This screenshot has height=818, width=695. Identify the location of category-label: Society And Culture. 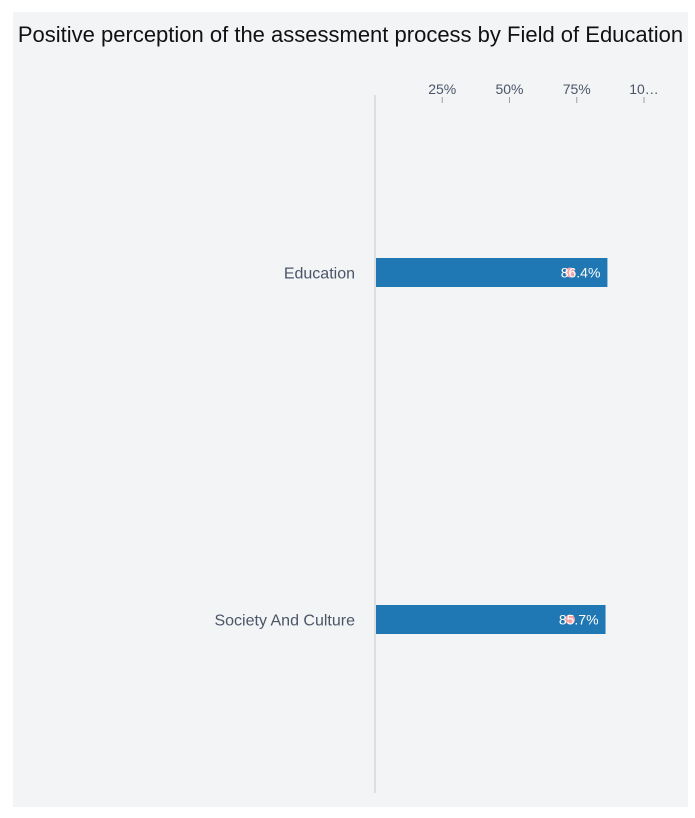
(284, 621).